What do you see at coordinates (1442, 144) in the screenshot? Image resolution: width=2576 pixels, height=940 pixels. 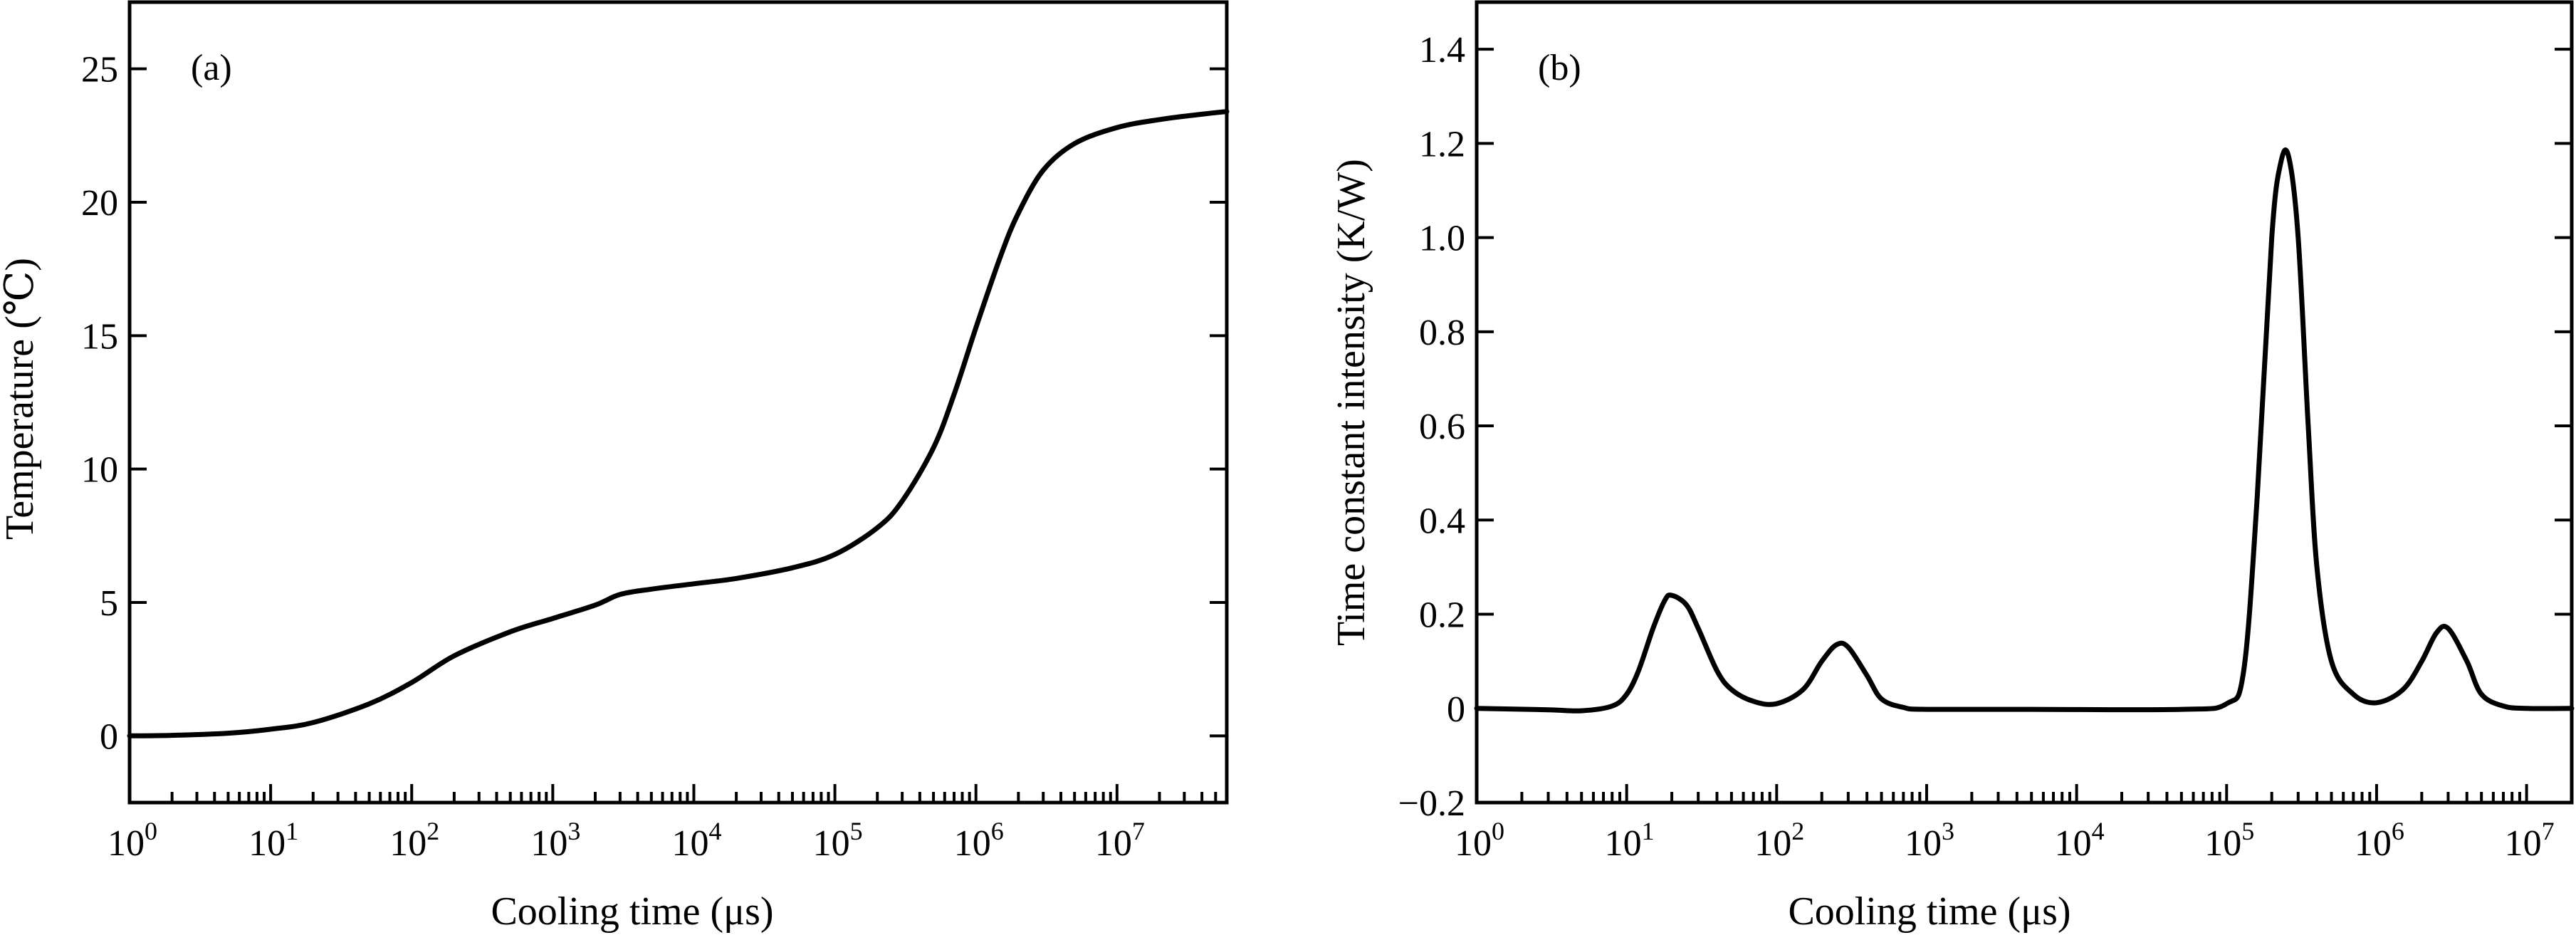 I see `panel-b-y-tick-label: 1.2` at bounding box center [1442, 144].